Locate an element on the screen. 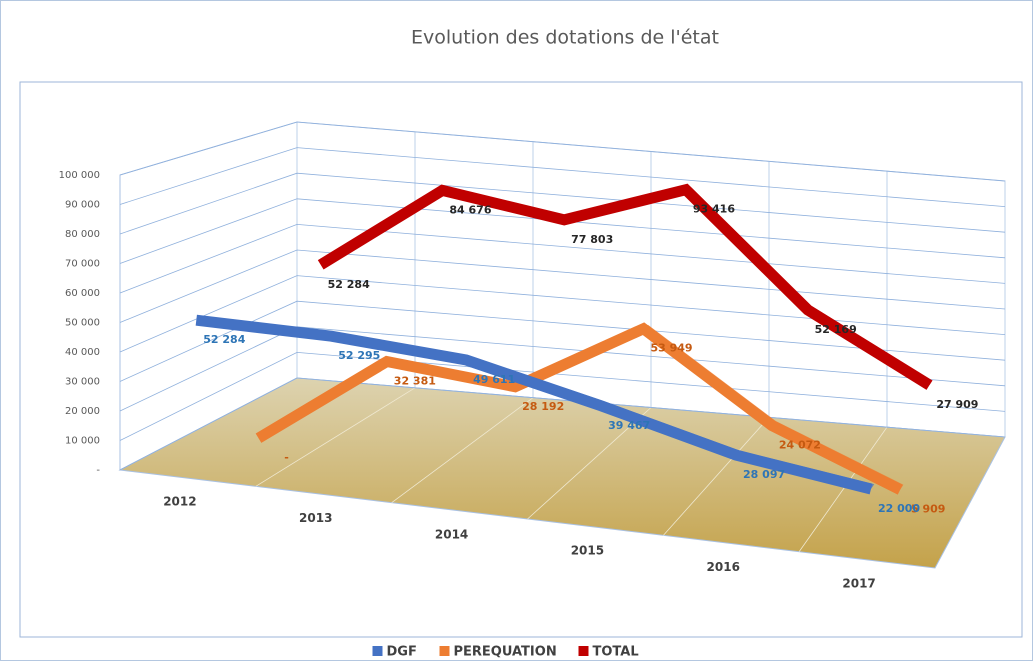  y-tick-label: 60 000 is located at coordinates (82, 293).